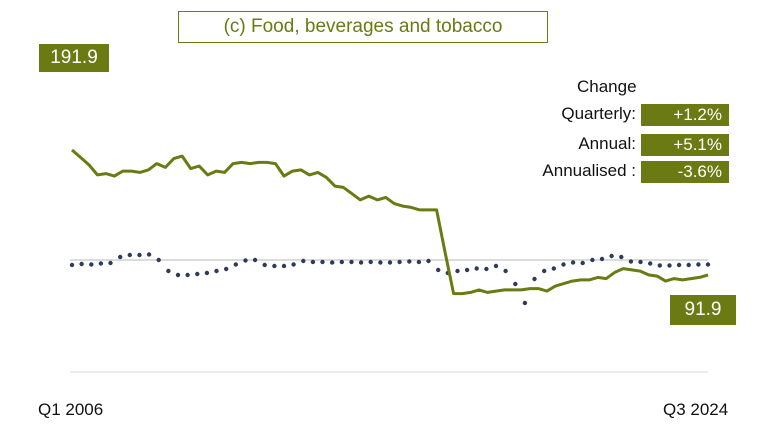 The height and width of the screenshot is (424, 773). I want to click on change-label-quarterly: Quarterly:, so click(598, 113).